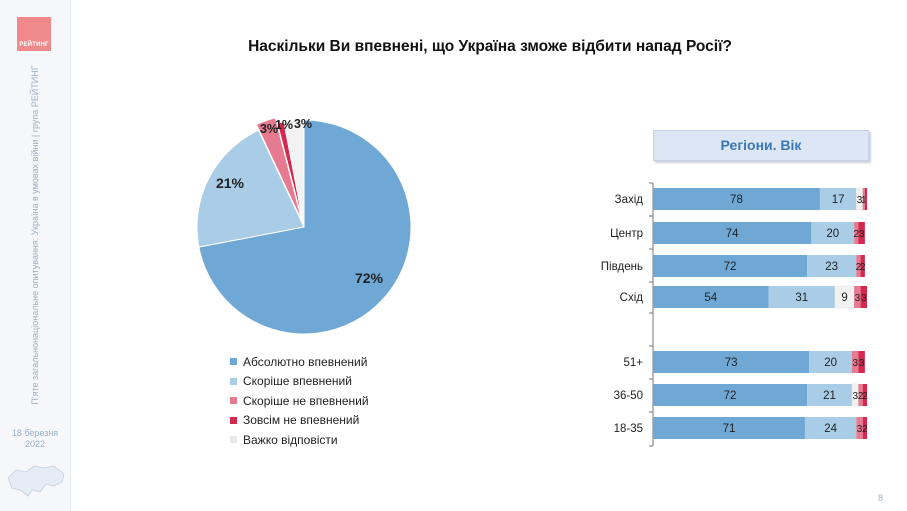 The height and width of the screenshot is (511, 907). Describe the element at coordinates (284, 125) in the screenshot. I see `pie-label-4: 1%` at that location.